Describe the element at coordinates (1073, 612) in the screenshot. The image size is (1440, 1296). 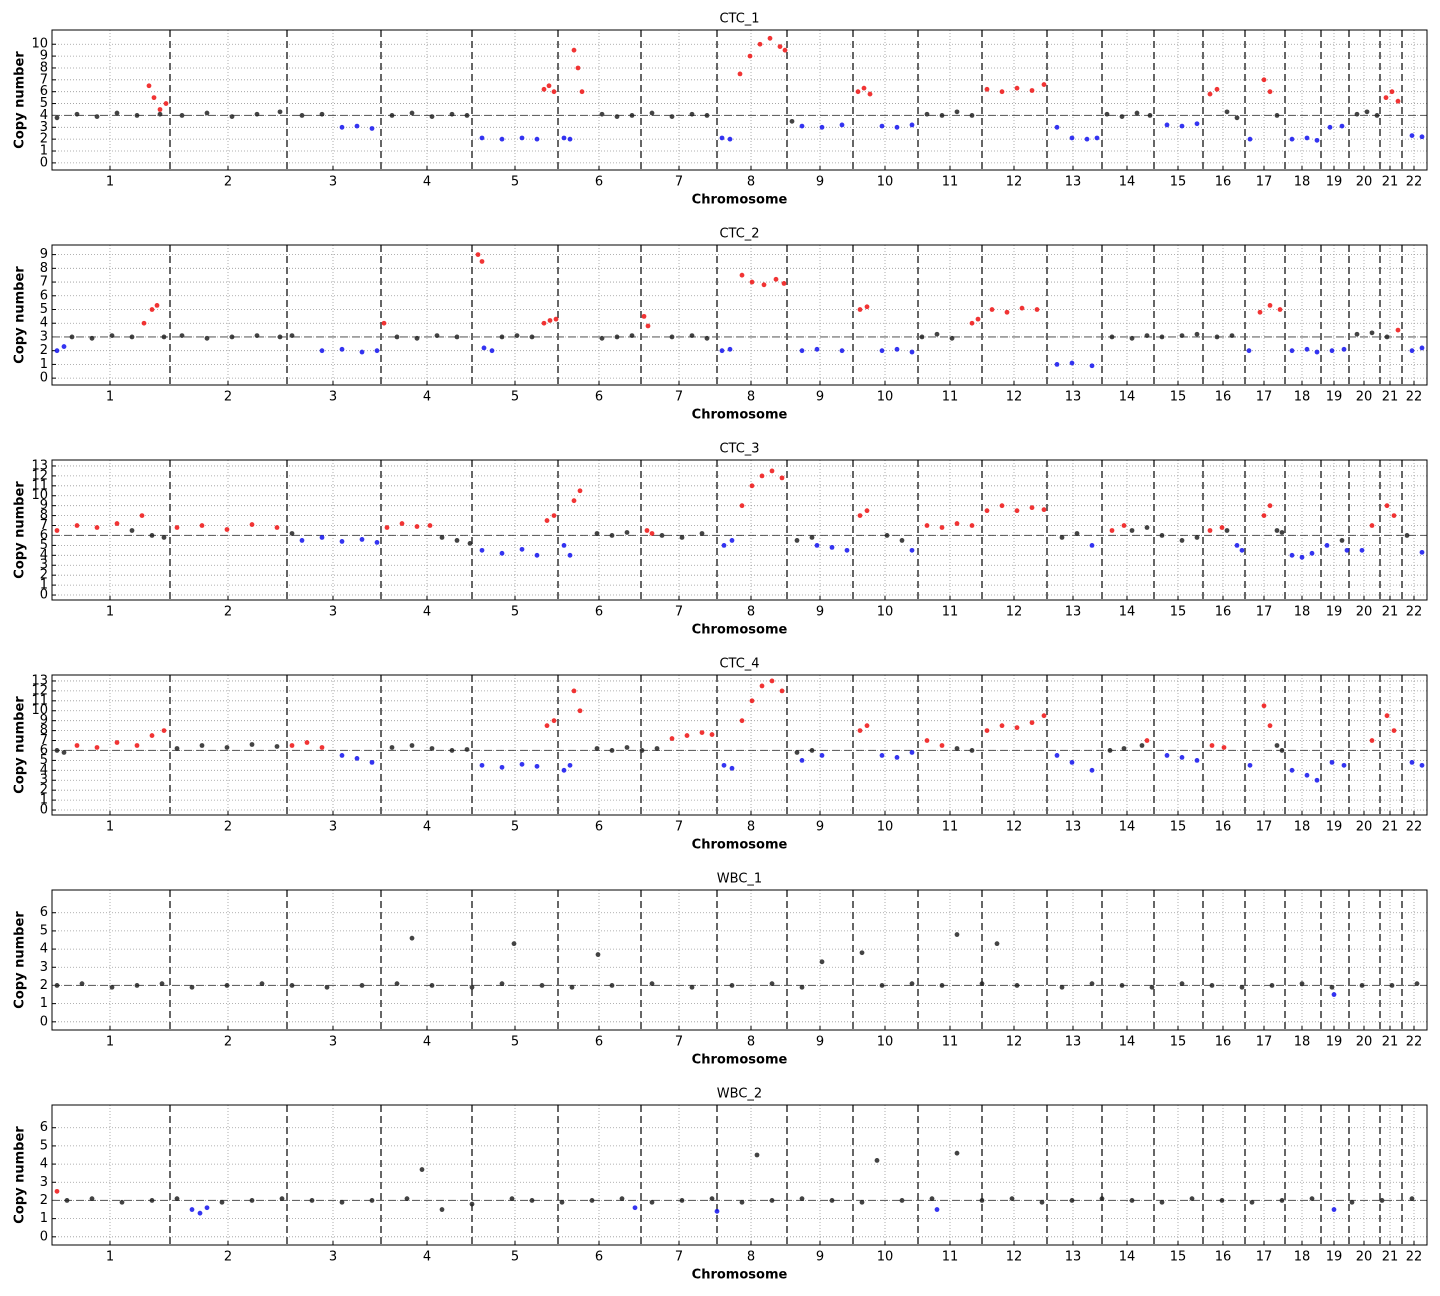
I see `x-tick-label: 13` at that location.